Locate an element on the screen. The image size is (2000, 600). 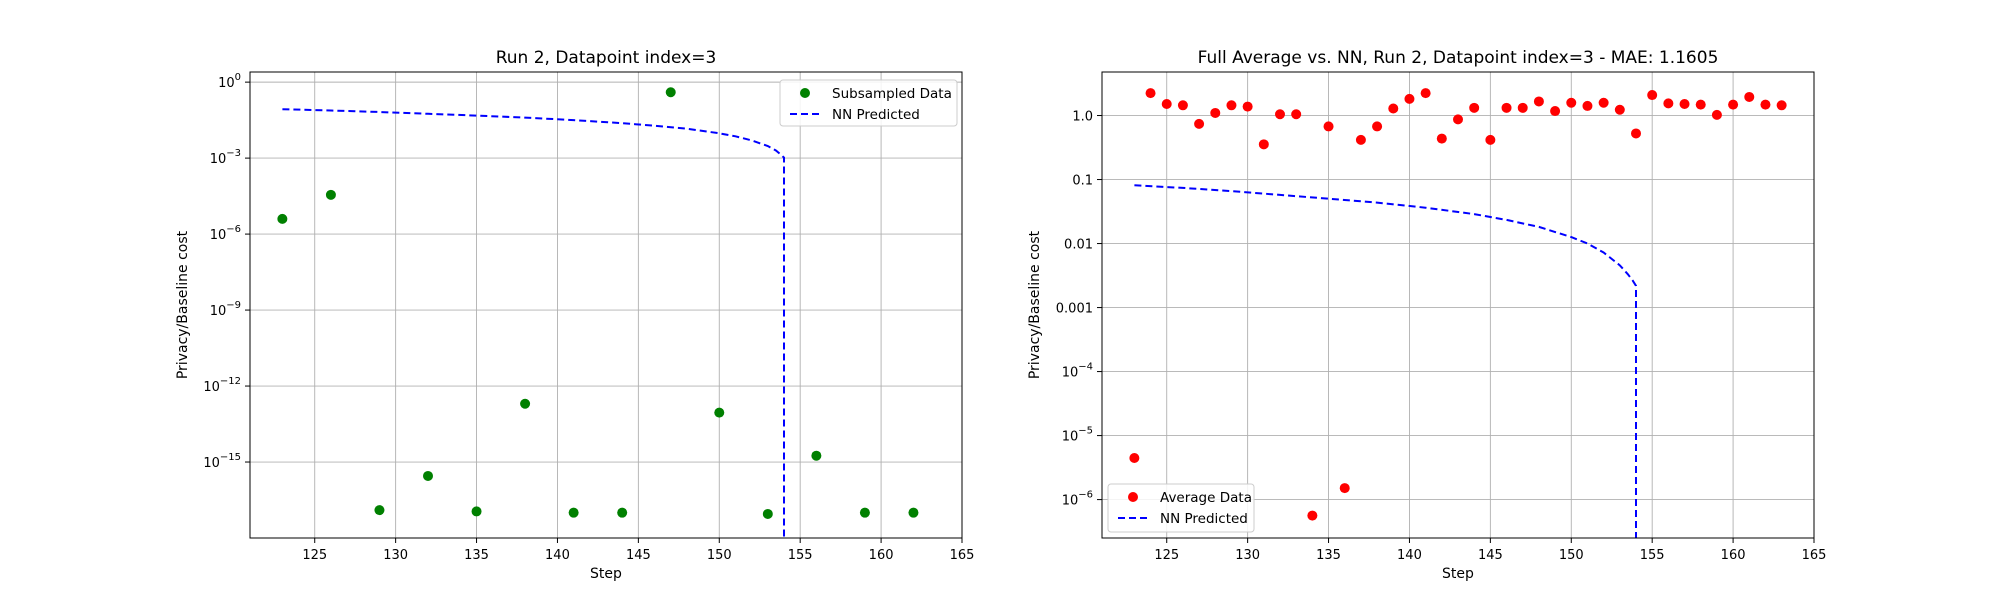
y-tick-label: 1.0 is located at coordinates (1082, 117).